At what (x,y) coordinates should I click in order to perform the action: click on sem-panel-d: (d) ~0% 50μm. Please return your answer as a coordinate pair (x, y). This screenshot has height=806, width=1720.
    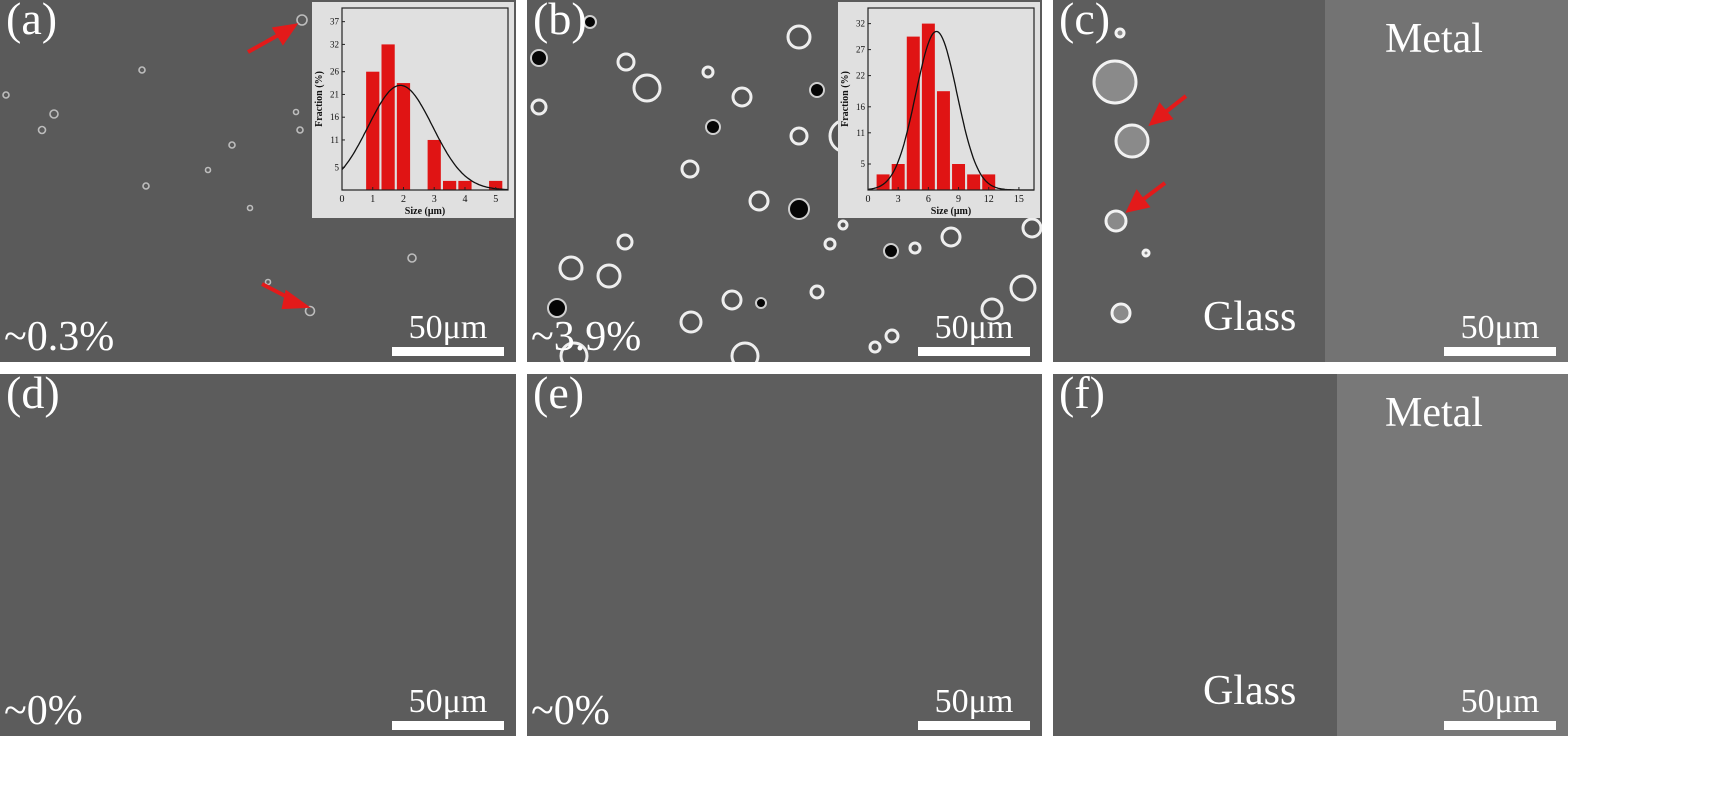
    Looking at the image, I should click on (258, 555).